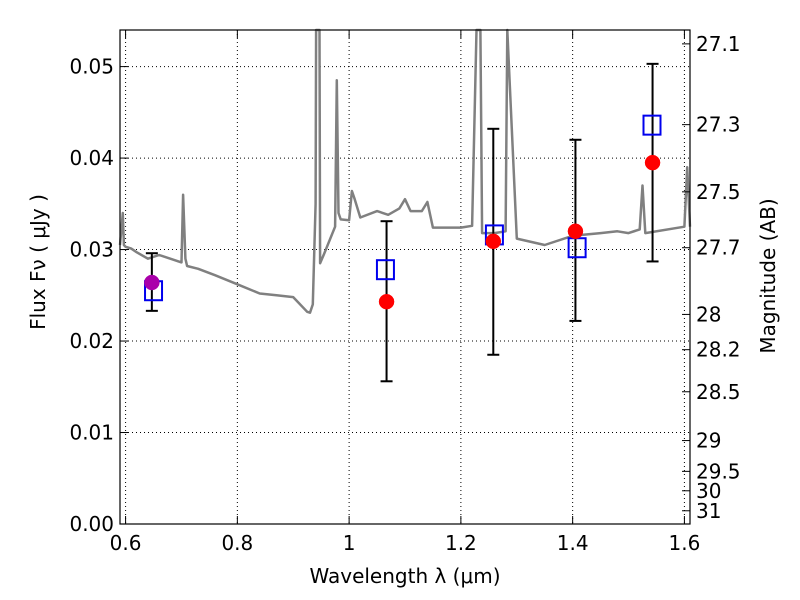  I want to click on x-tick-label: 1, so click(349, 543).